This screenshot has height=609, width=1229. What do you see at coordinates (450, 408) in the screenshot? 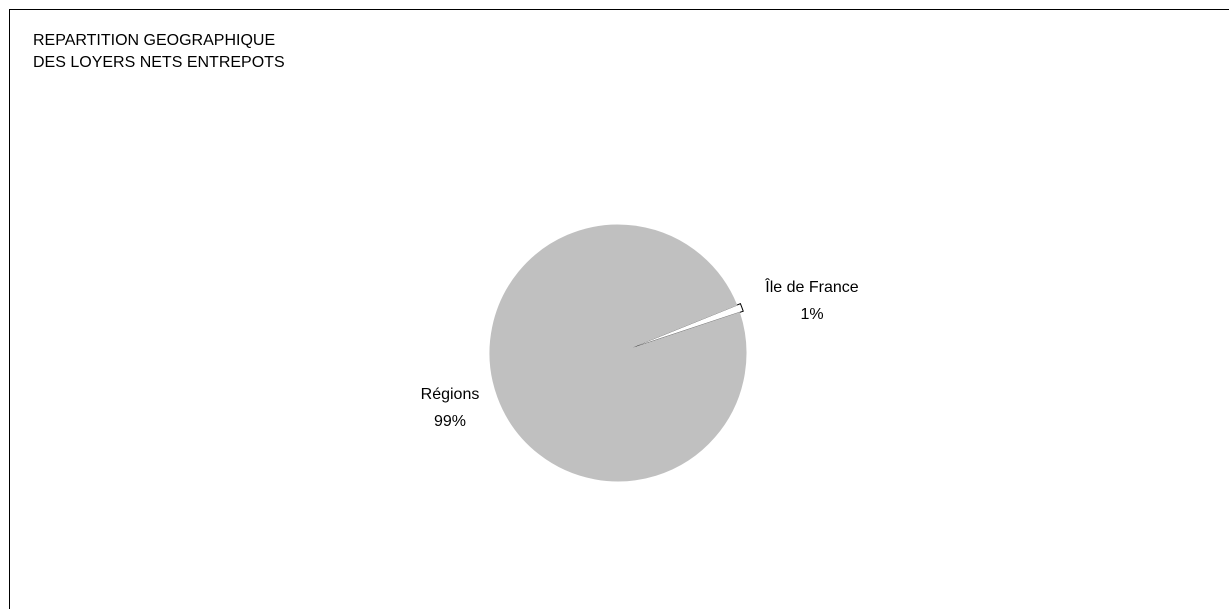
I see `slice-label-regions: Régions 99%` at bounding box center [450, 408].